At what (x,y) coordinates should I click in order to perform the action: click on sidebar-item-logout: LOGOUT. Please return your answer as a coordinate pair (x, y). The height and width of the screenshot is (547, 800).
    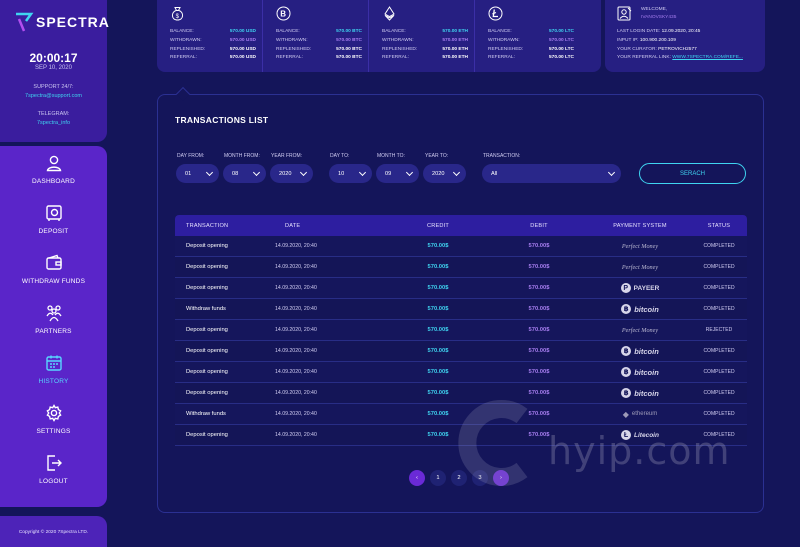
    Looking at the image, I should click on (53, 477).